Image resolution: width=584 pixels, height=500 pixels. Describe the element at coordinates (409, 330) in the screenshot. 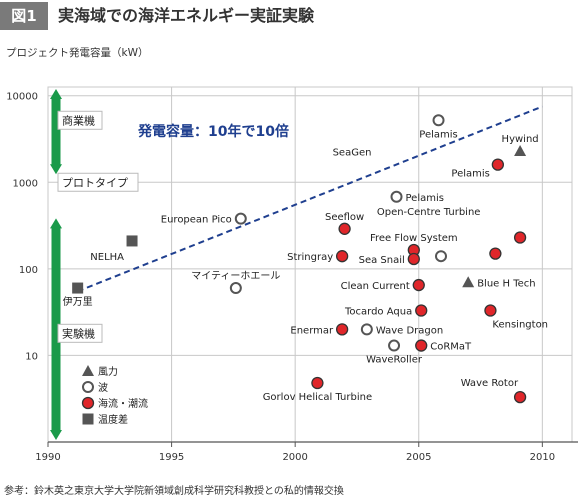

I see `point-label: Wave Dragon` at that location.